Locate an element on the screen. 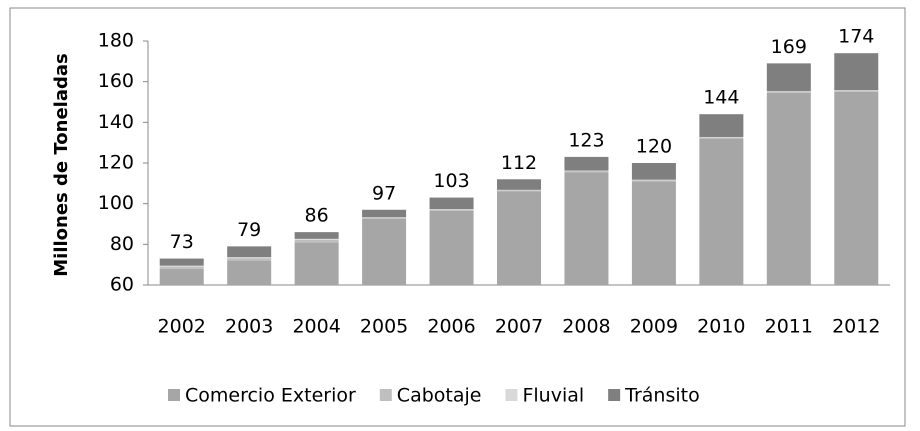  x-tick-label: 2011 is located at coordinates (789, 327).